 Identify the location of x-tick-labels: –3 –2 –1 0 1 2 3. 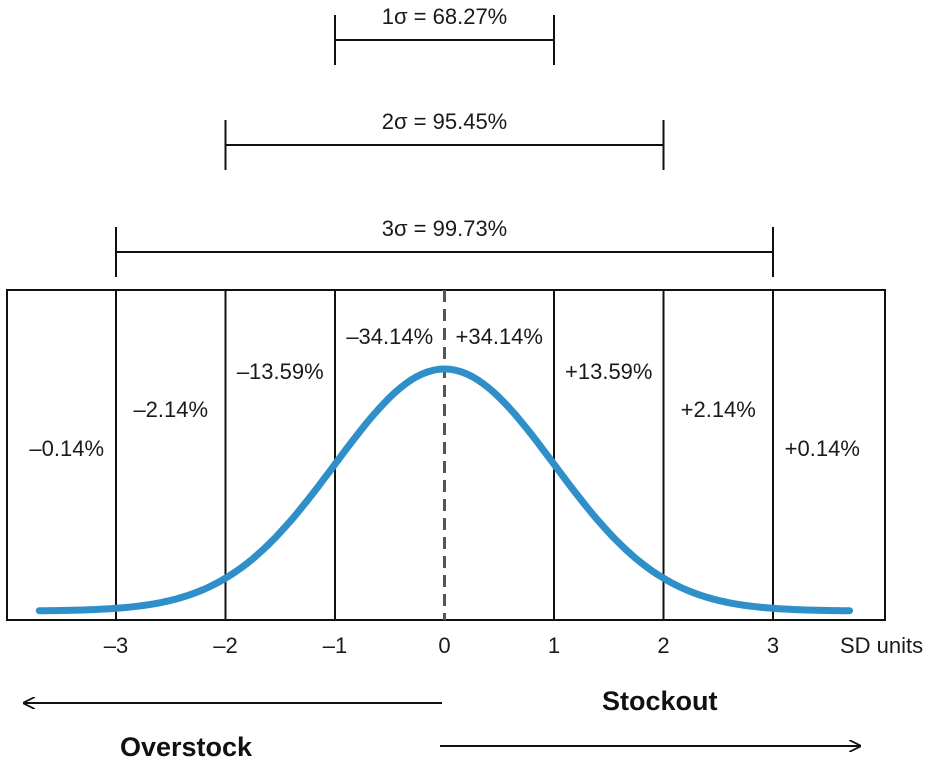
(441, 645).